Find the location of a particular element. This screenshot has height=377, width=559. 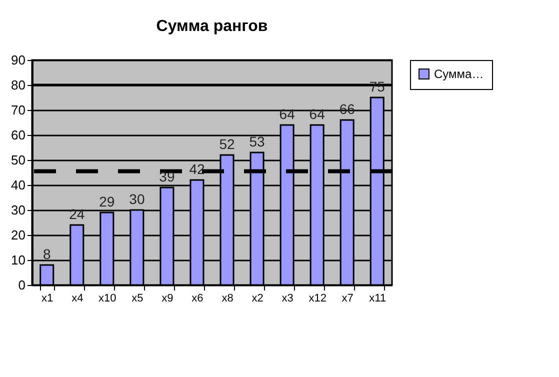

data-label: 42 is located at coordinates (197, 169).